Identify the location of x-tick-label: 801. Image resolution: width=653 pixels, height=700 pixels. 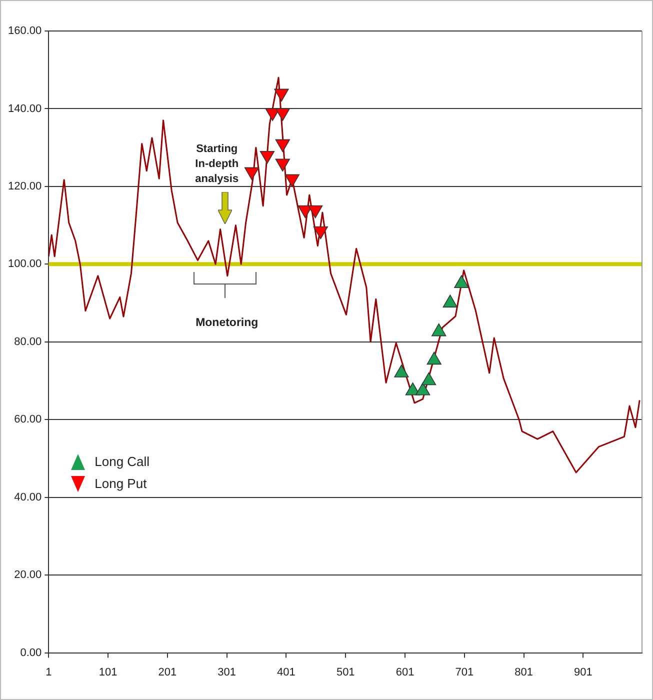
(523, 672).